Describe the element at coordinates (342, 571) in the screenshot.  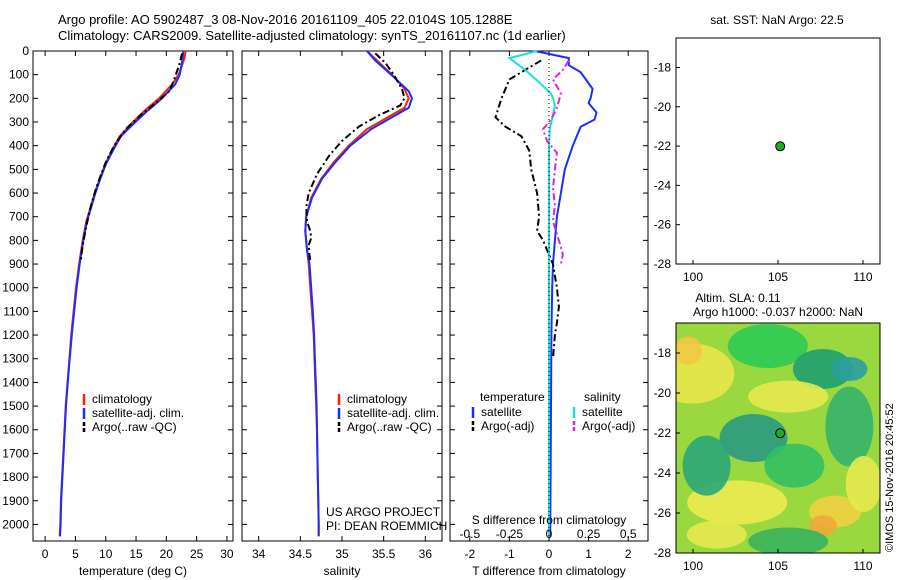
I see `salinity-xlabel: salinity` at that location.